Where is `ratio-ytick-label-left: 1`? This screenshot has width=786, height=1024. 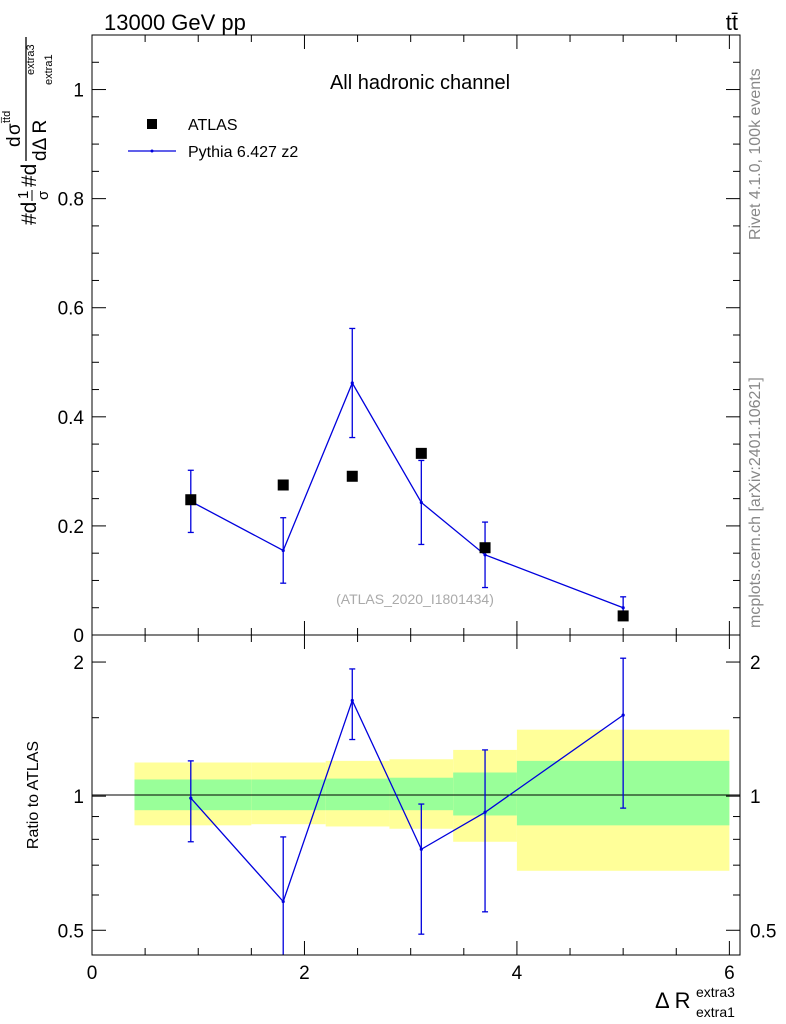 ratio-ytick-label-left: 1 is located at coordinates (78, 797).